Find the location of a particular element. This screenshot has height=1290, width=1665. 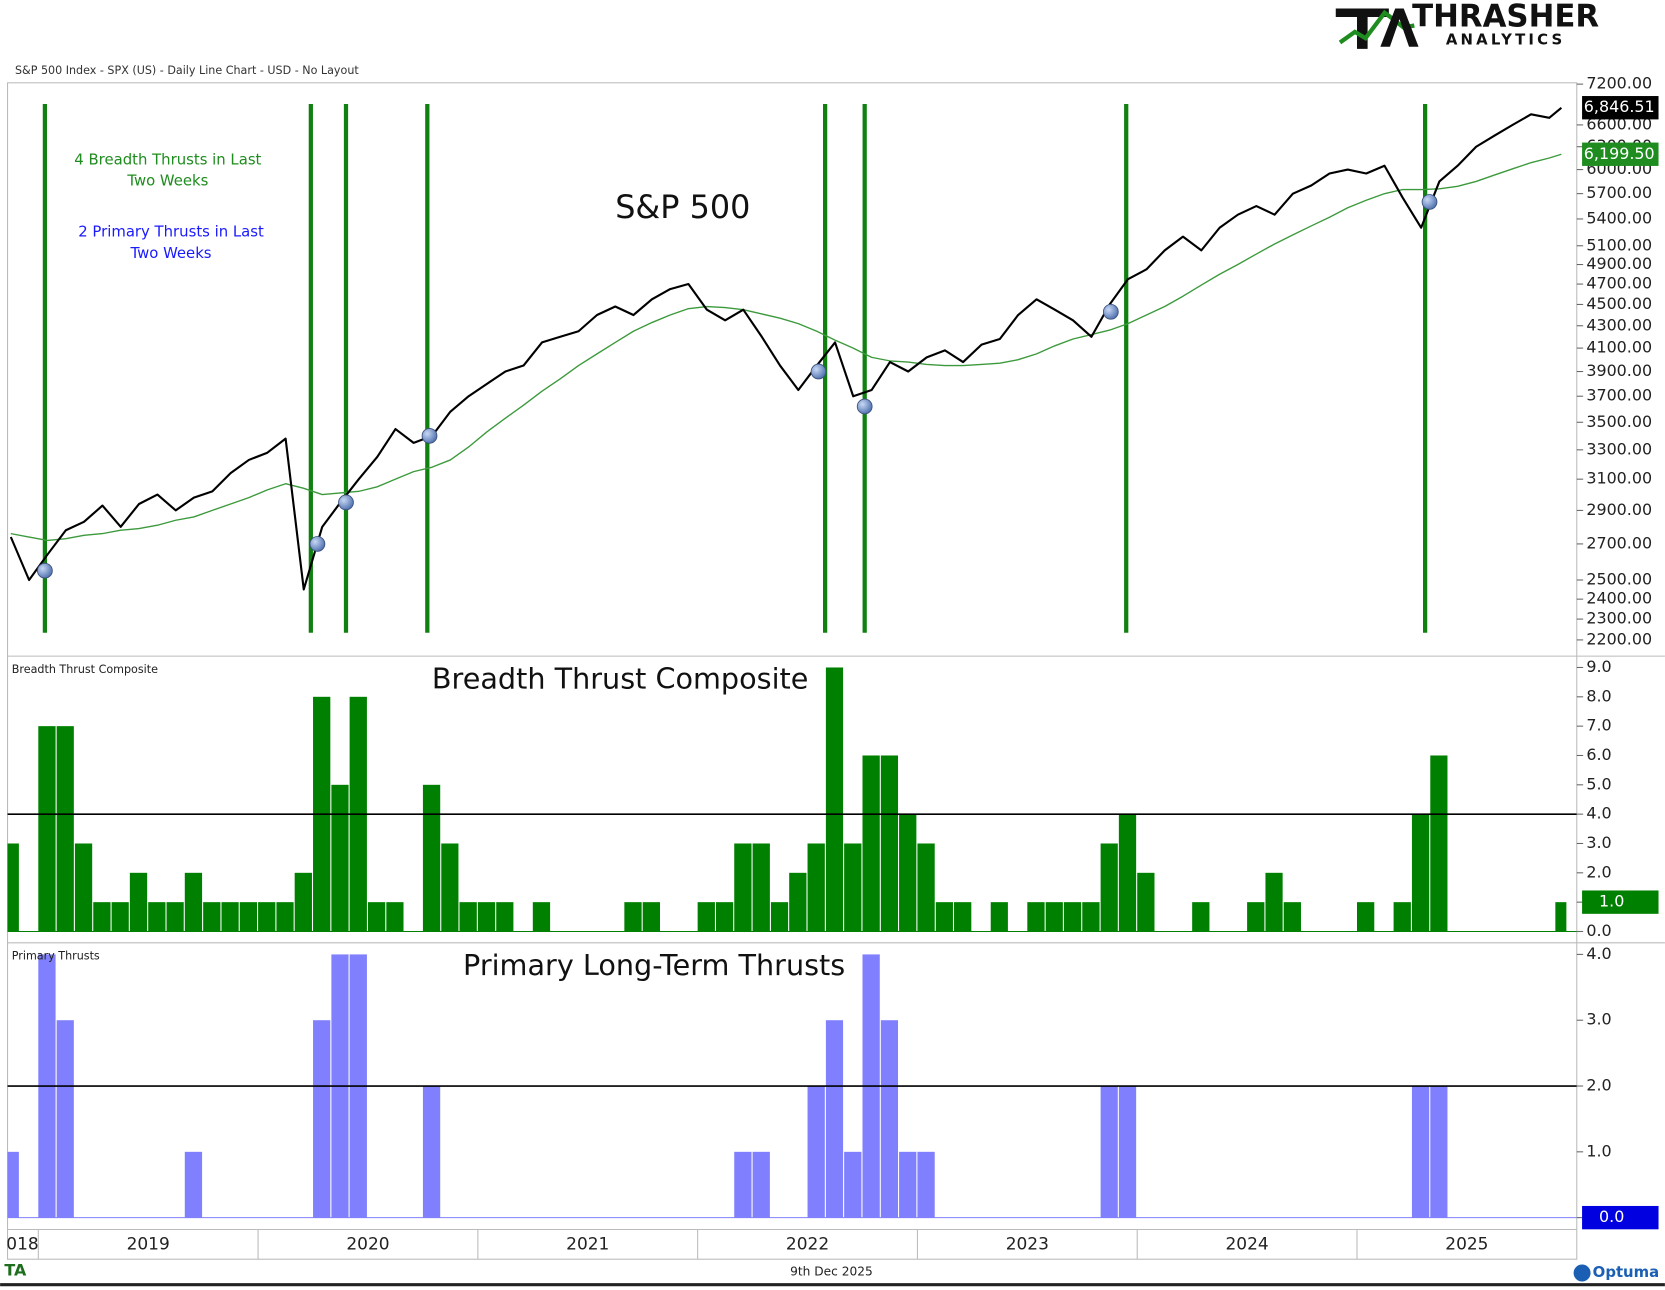

brand-name: THRASHER is located at coordinates (1505, 17).